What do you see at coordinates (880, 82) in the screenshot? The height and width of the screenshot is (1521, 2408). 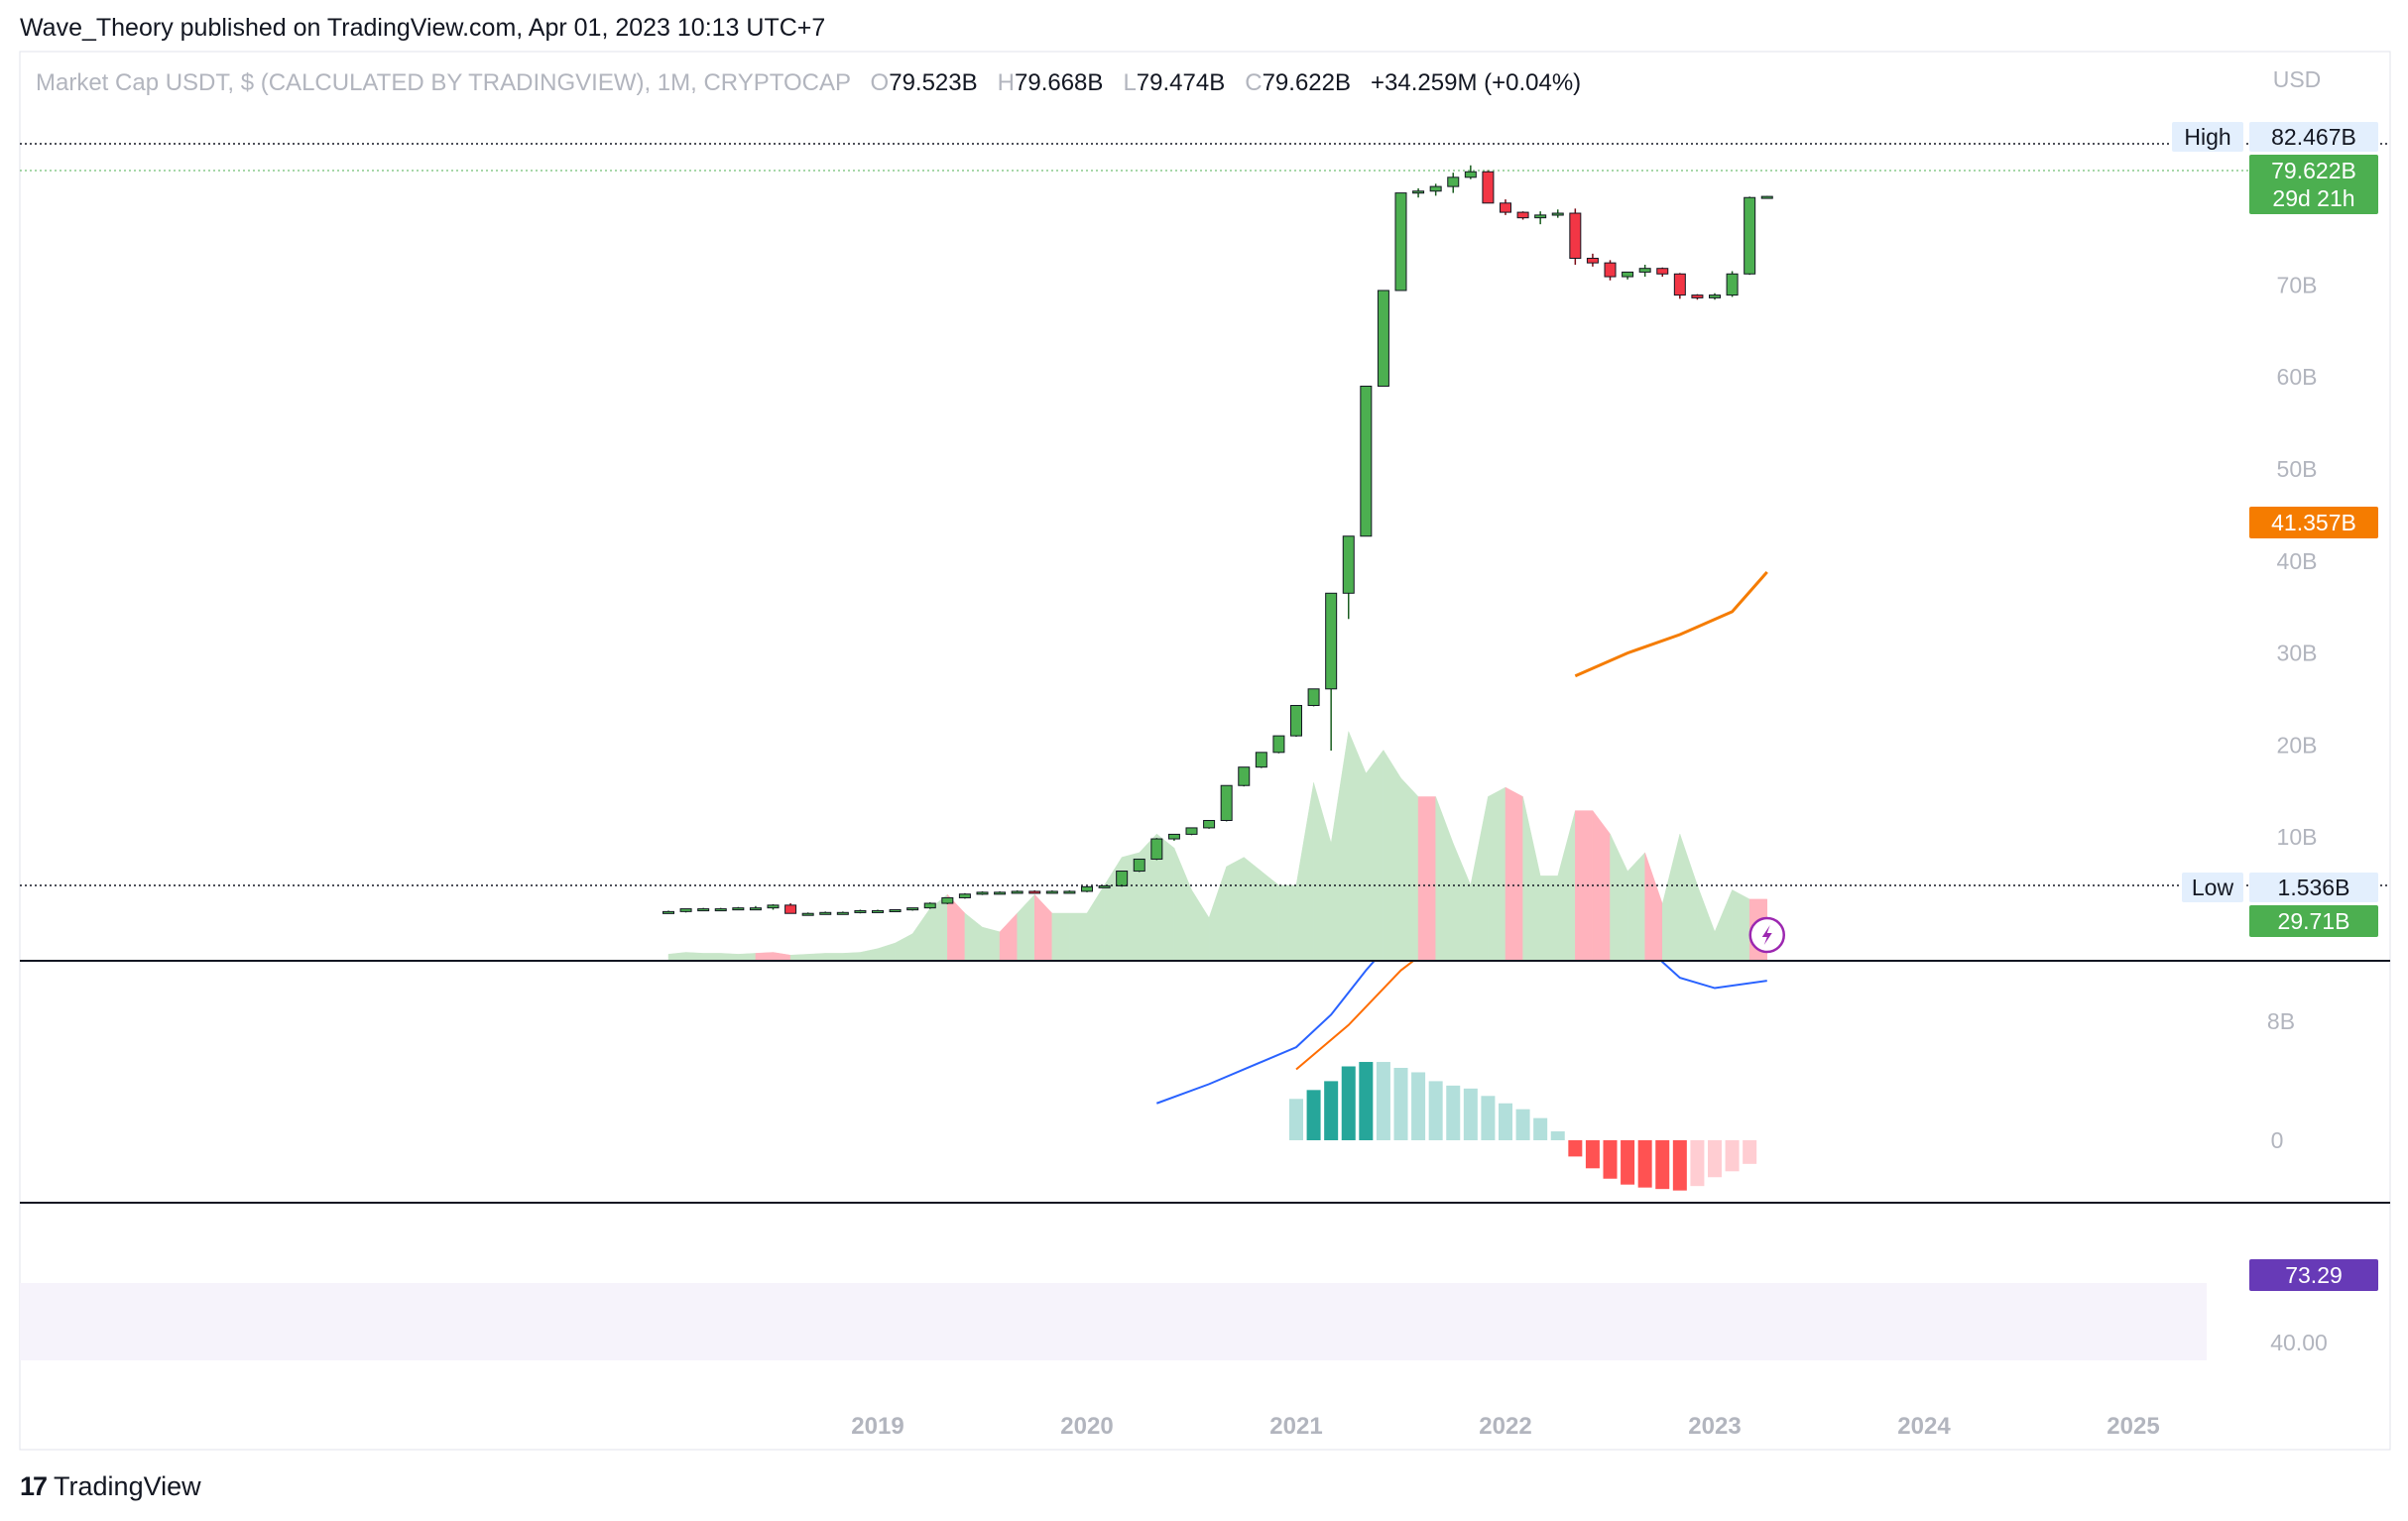 I see `open-label: O` at bounding box center [880, 82].